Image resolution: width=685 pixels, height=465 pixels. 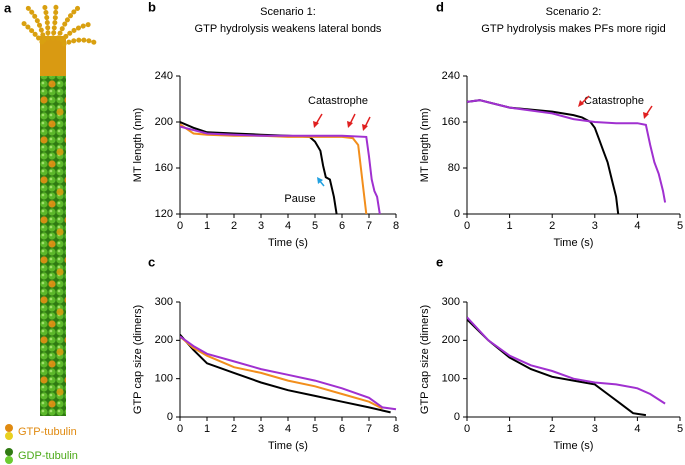 I want to click on legend-label: GTP-tubulin, so click(x=47, y=432).